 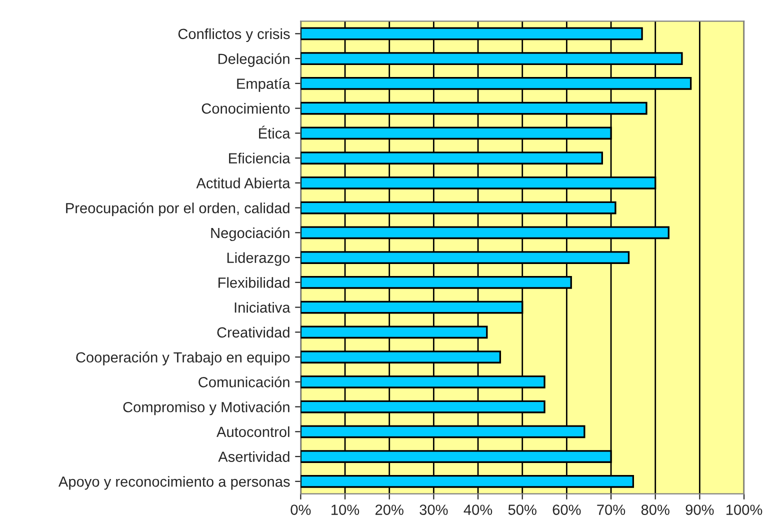 I want to click on x-tick-label: 90%, so click(x=700, y=509).